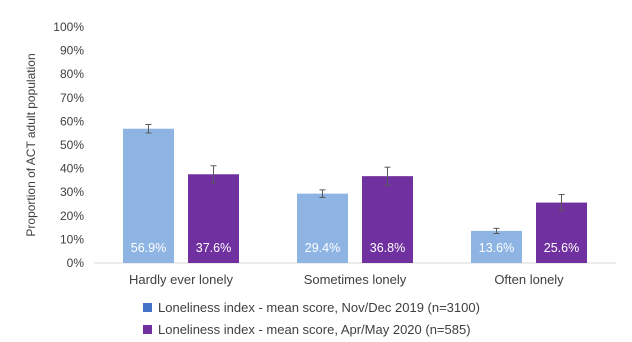 The height and width of the screenshot is (342, 632). Describe the element at coordinates (561, 248) in the screenshot. I see `data-label: 25.6%` at that location.